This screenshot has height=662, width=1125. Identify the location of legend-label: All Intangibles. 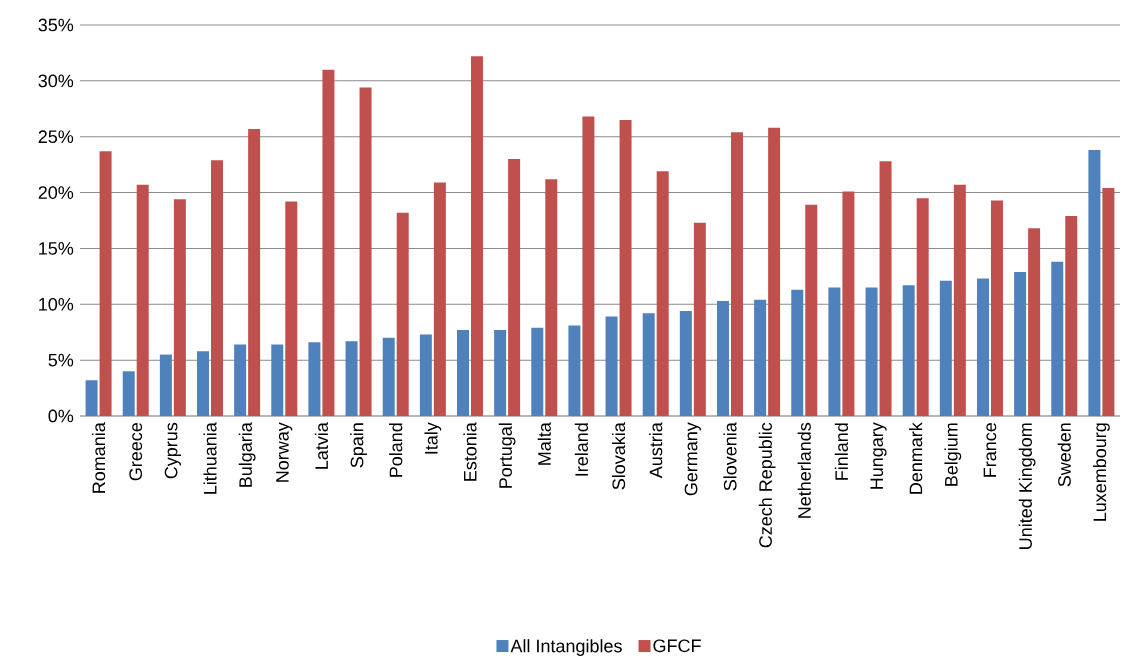
(566, 647).